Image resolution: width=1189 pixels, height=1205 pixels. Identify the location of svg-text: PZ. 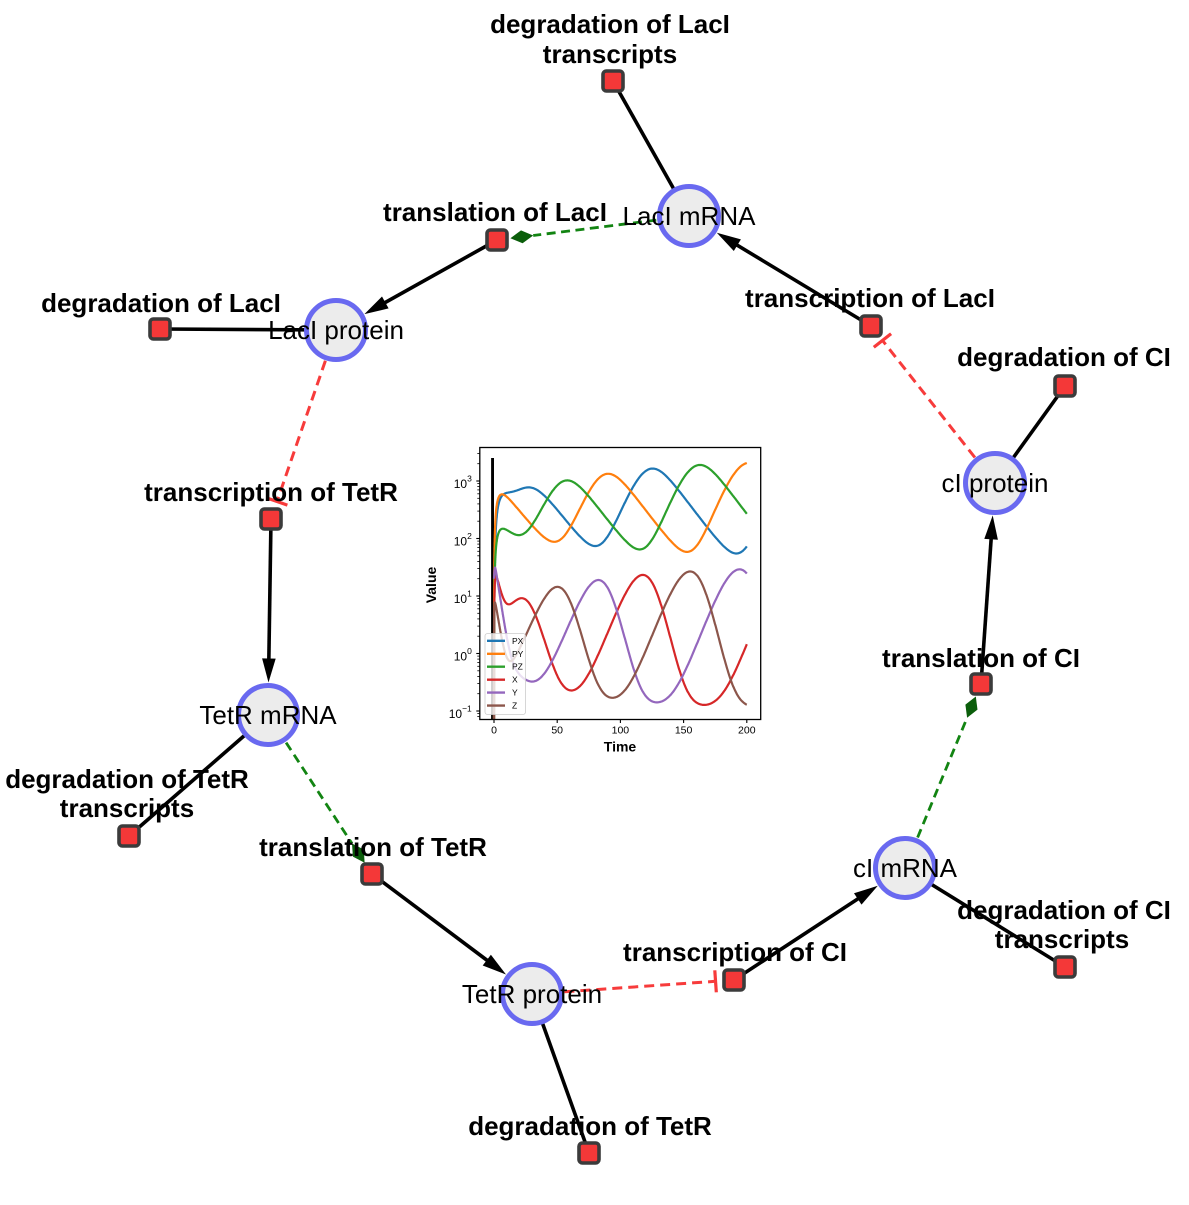
(517, 667).